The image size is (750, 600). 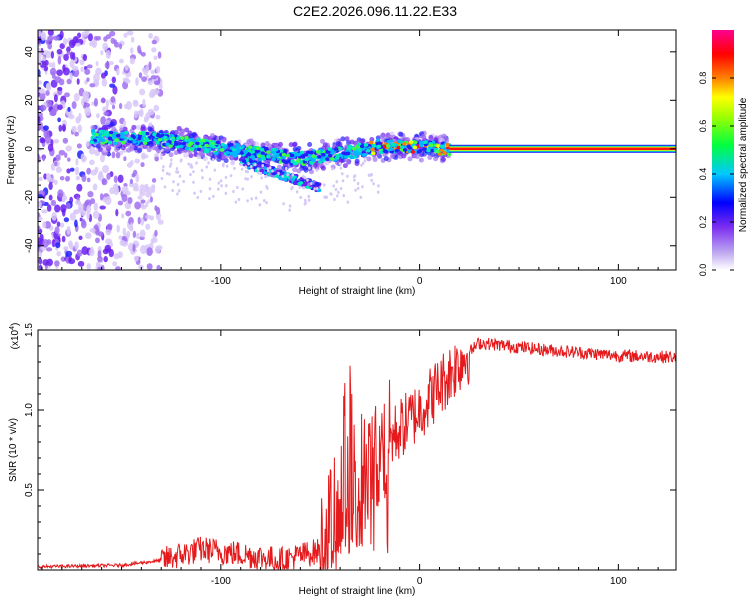 What do you see at coordinates (29, 490) in the screenshot?
I see `snr-ytick-label: 0.5` at bounding box center [29, 490].